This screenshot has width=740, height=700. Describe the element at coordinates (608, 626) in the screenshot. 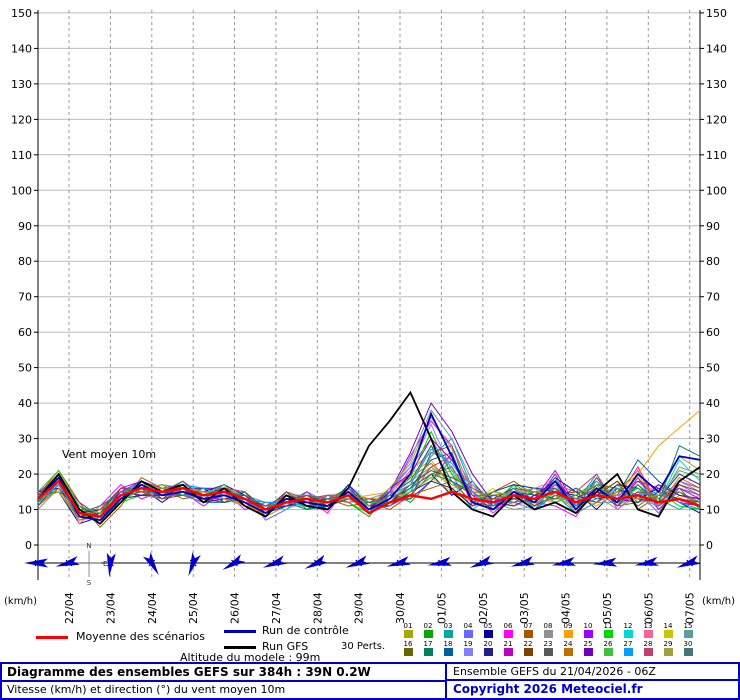

I see `pert-number: 11` at that location.